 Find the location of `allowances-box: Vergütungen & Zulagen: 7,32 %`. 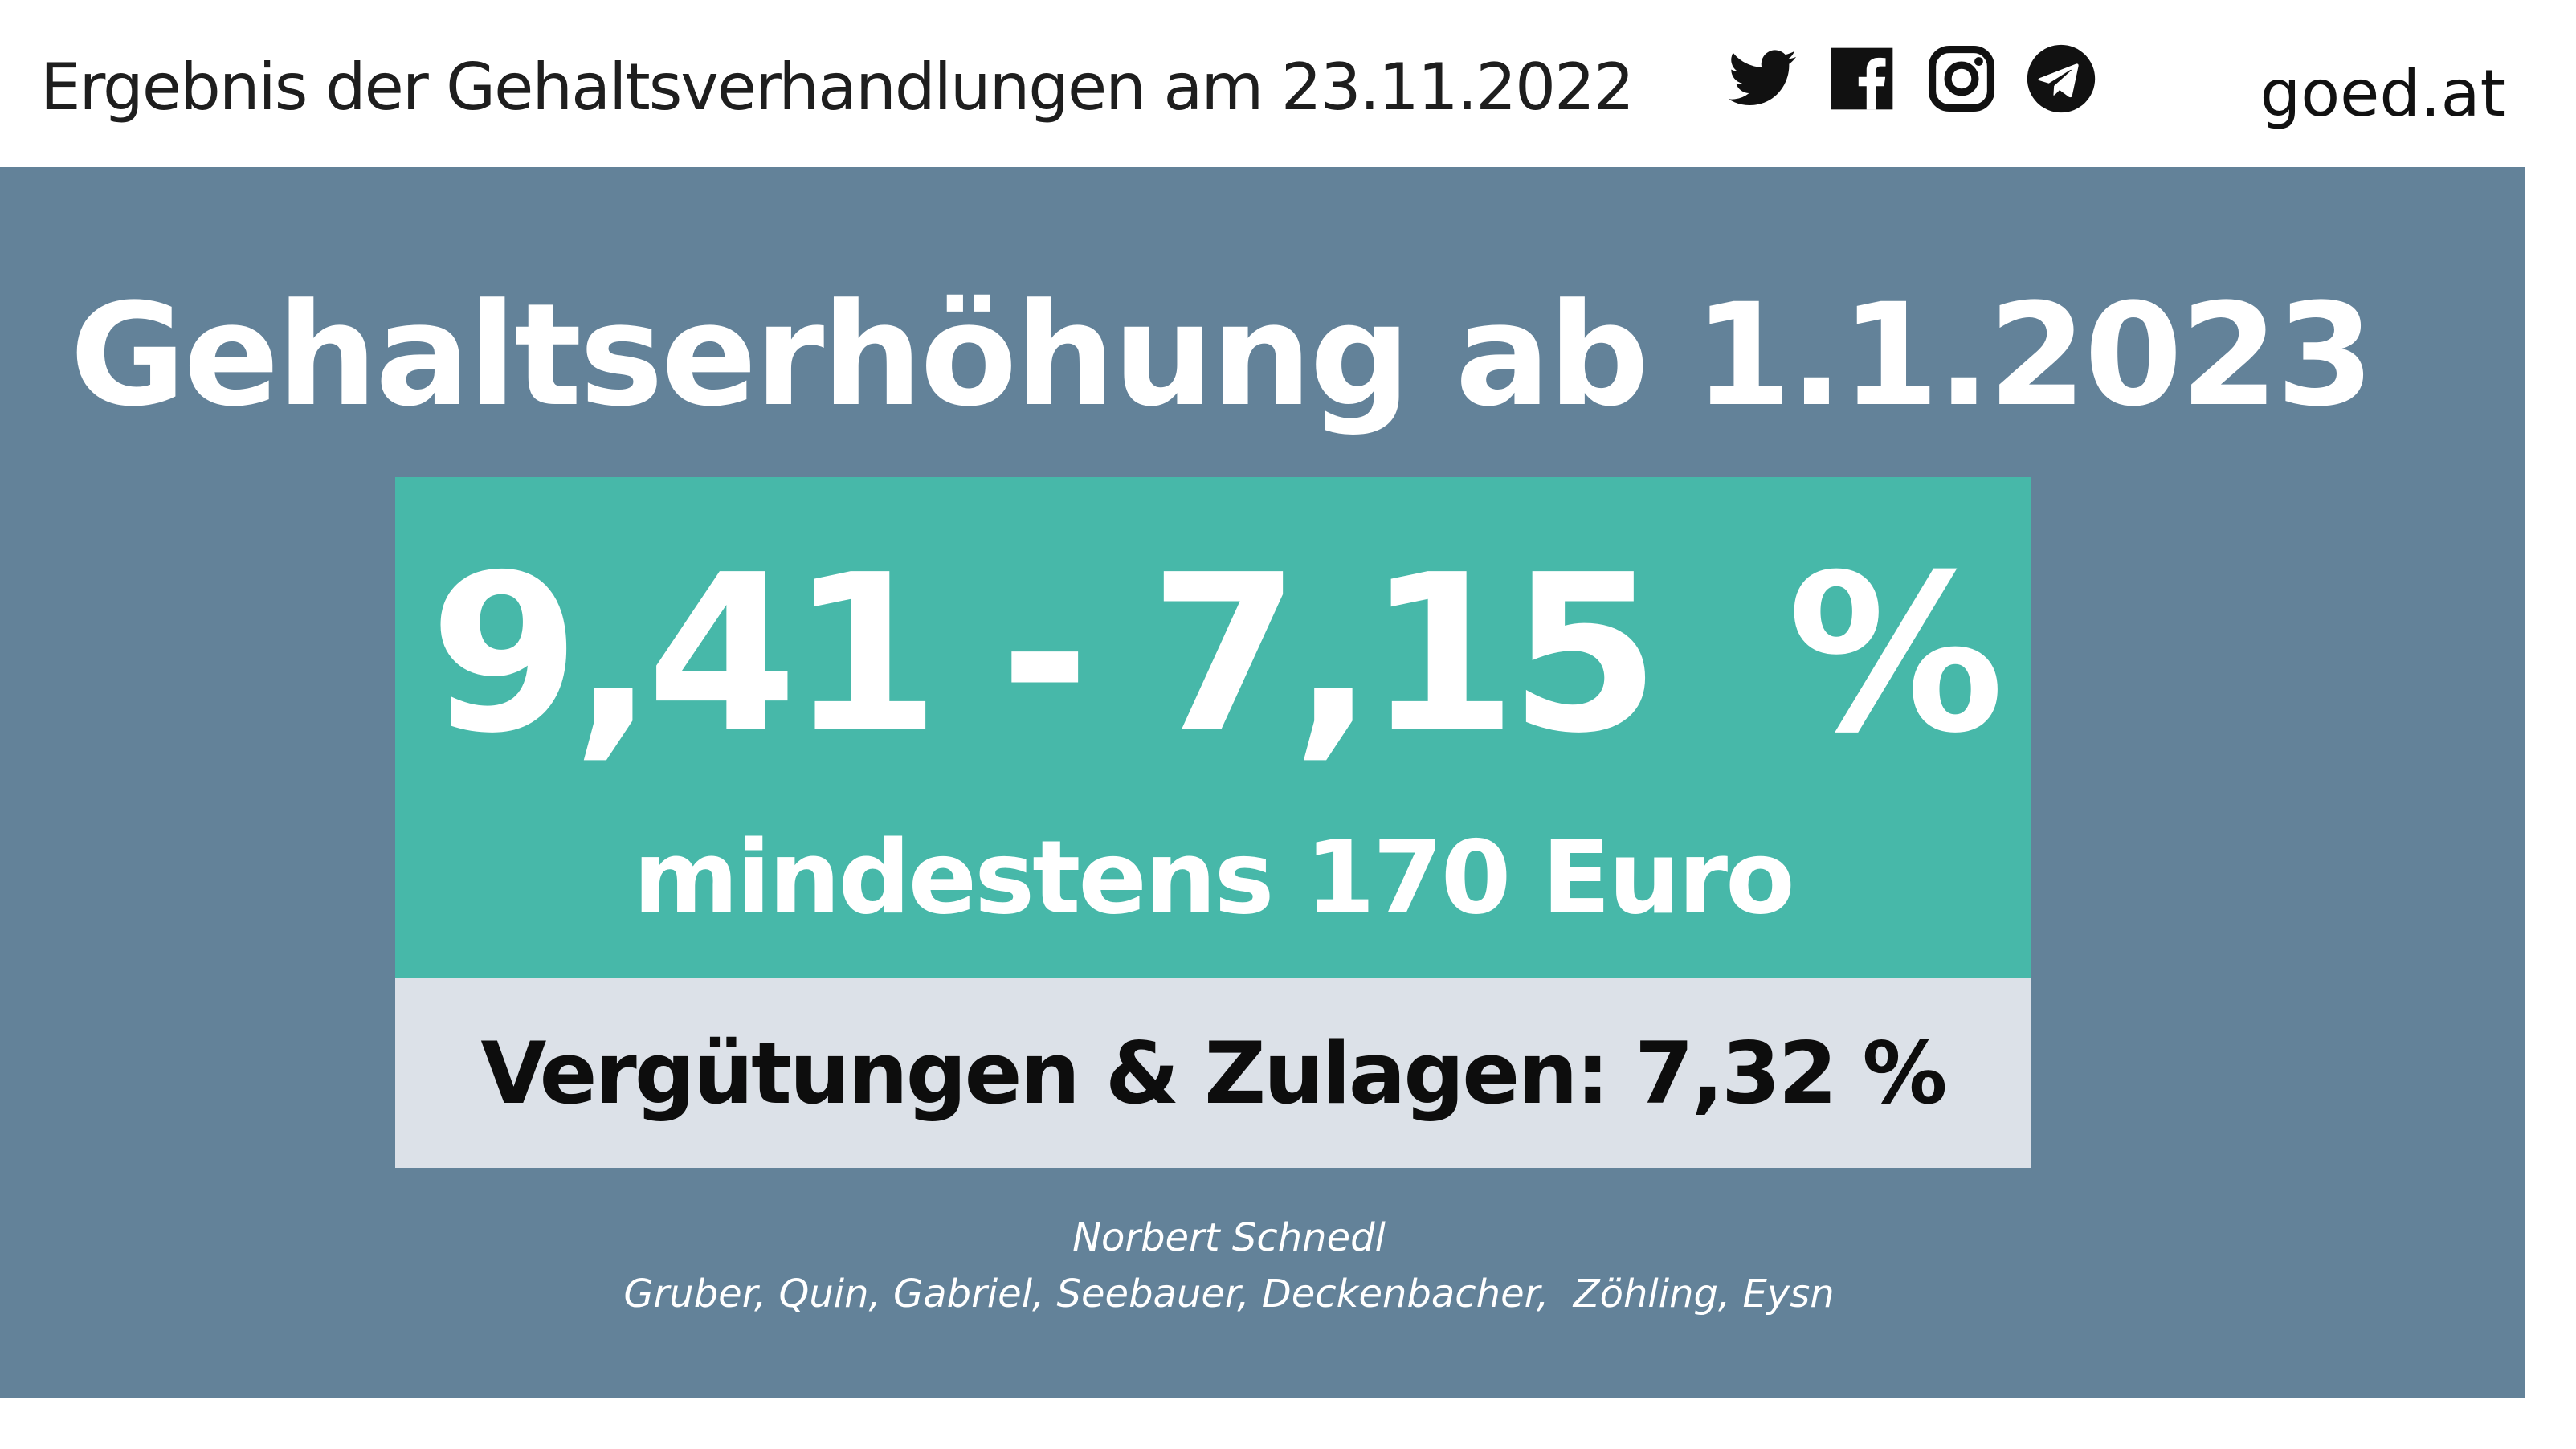

allowances-box: Vergütungen & Zulagen: 7,32 % is located at coordinates (1213, 1073).